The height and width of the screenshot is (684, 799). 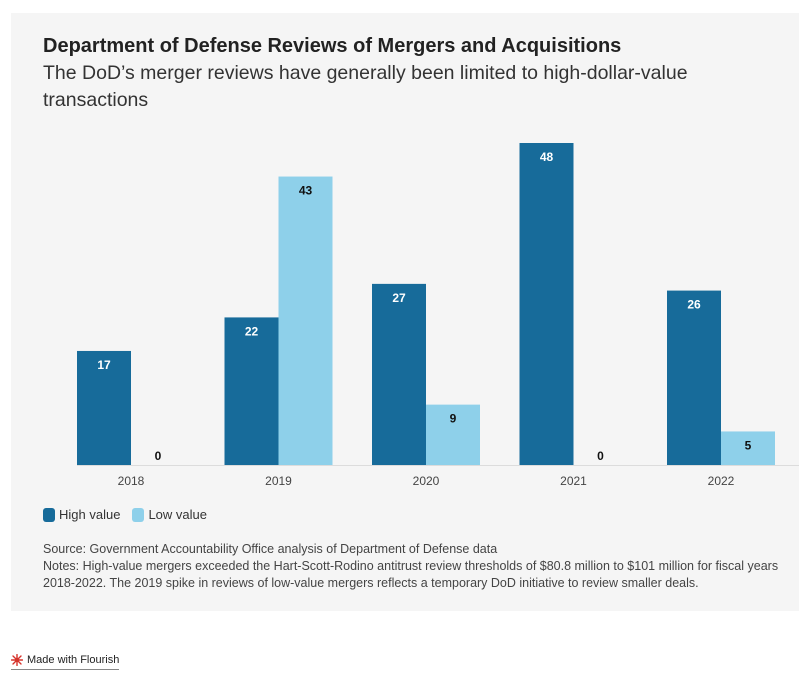 I want to click on flourish-logo-icon, so click(x=17, y=660).